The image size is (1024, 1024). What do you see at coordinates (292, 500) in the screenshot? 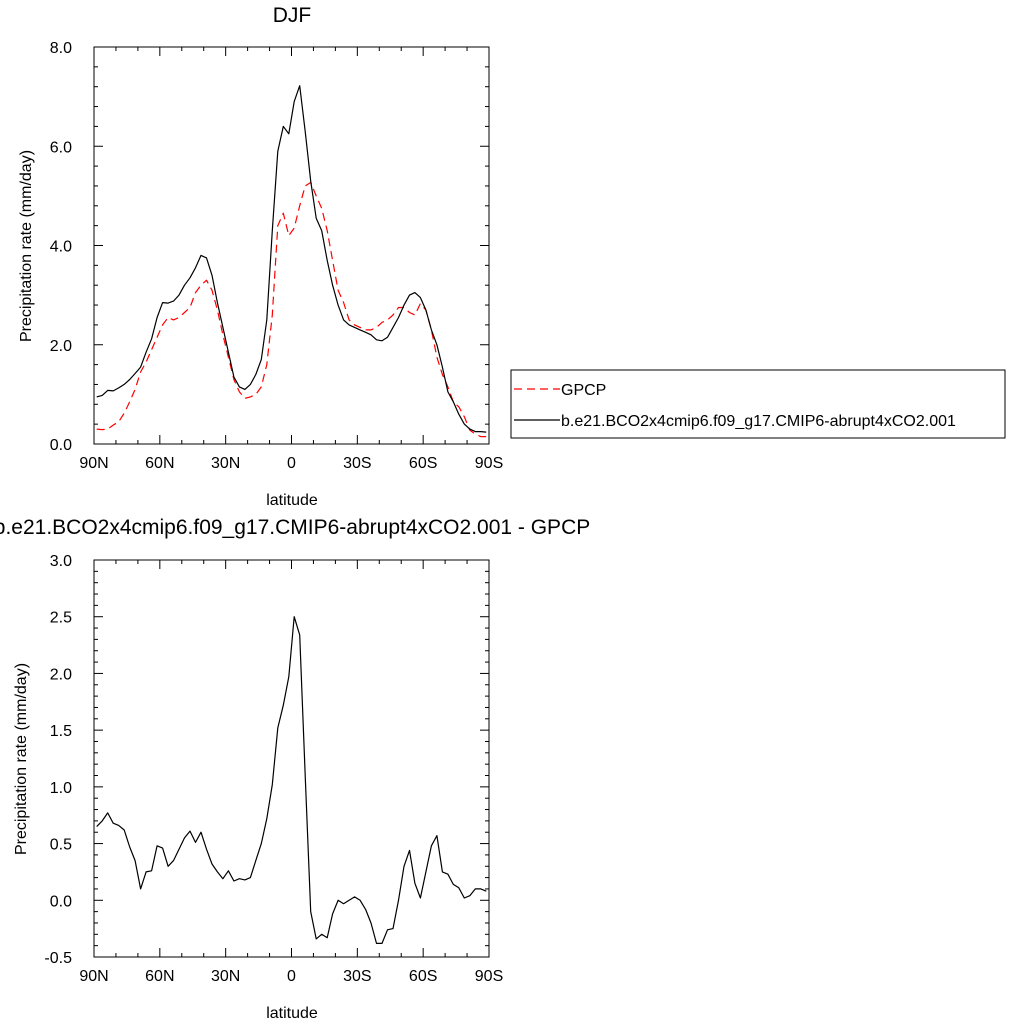
I see `top-chart-xlabel: latitude` at bounding box center [292, 500].